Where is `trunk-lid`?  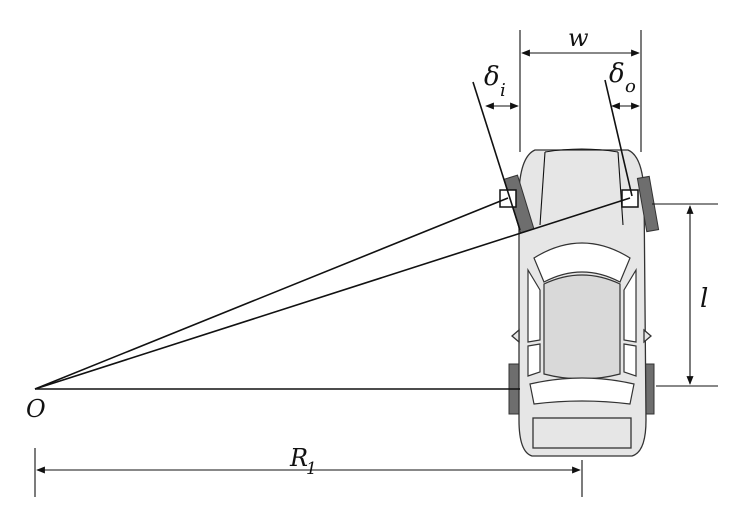
trunk-lid is located at coordinates (582, 433).